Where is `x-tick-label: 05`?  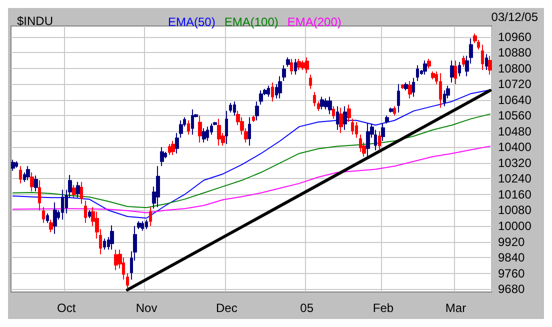
x-tick-label: 05 is located at coordinates (307, 308).